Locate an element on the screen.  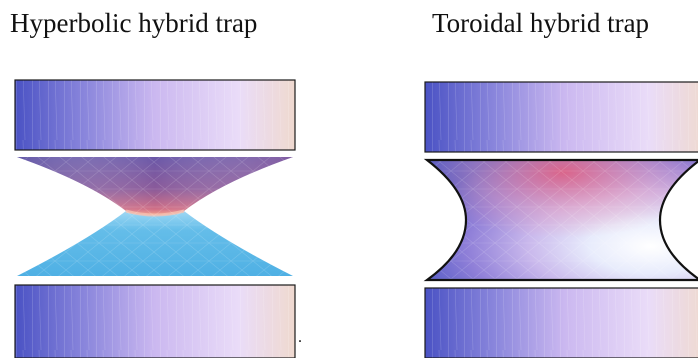
panel-title-hyperbolic: Hyperbolic hybrid trap is located at coordinates (134, 23).